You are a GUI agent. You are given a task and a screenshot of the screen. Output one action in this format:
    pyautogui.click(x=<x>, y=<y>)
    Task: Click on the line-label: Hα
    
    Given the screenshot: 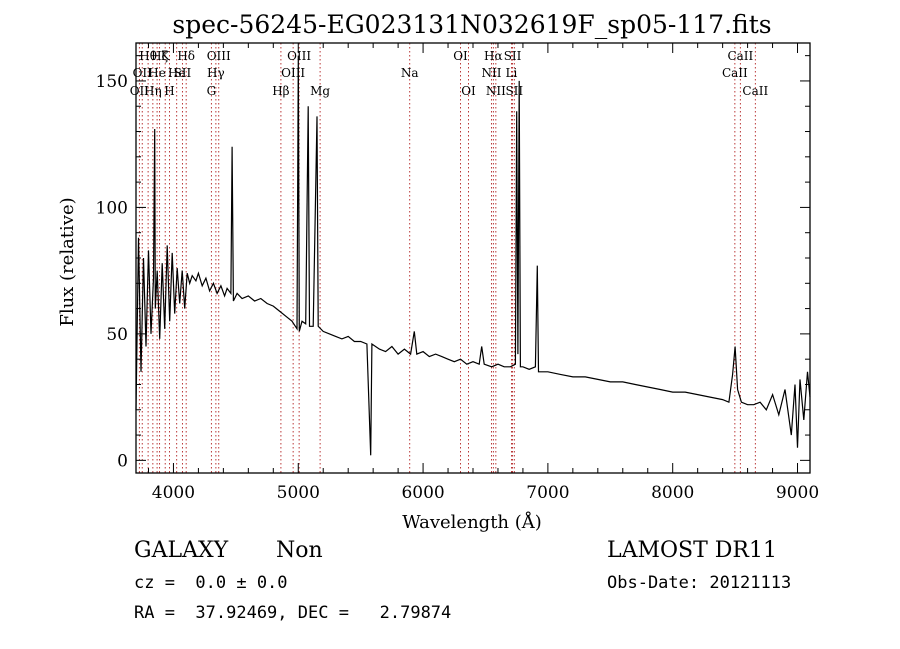 What is the action you would take?
    pyautogui.click(x=493, y=56)
    